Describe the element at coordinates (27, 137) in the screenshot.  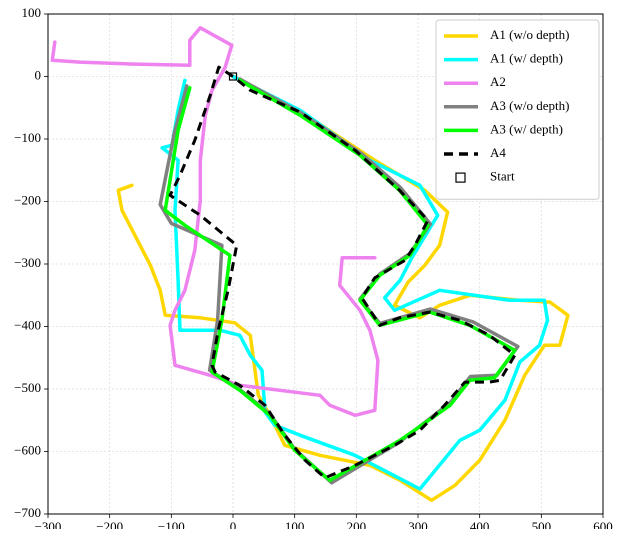
I see `y-tick-label: −100` at that location.